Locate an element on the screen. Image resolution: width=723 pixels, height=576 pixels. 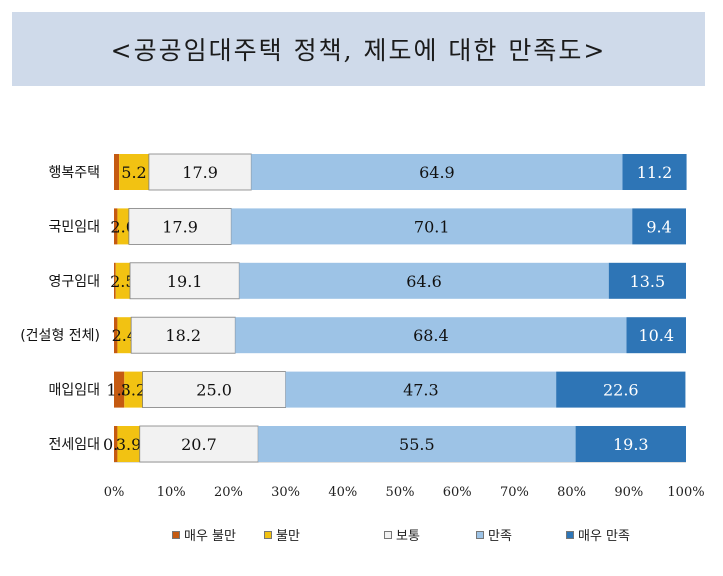
data-label: 70.1 is located at coordinates (432, 226).